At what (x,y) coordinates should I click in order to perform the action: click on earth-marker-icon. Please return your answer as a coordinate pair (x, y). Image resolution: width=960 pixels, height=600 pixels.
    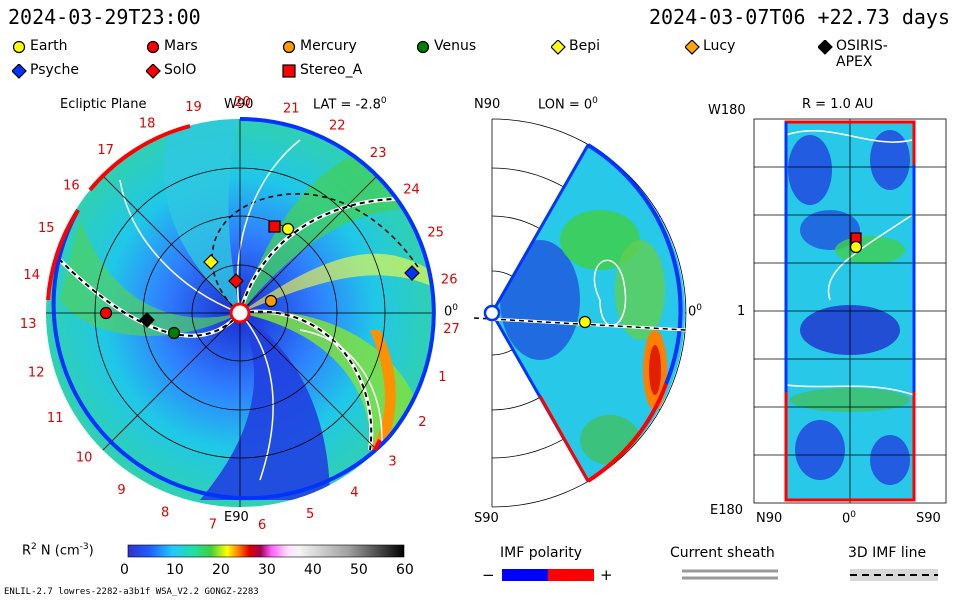
    Looking at the image, I should click on (19, 47).